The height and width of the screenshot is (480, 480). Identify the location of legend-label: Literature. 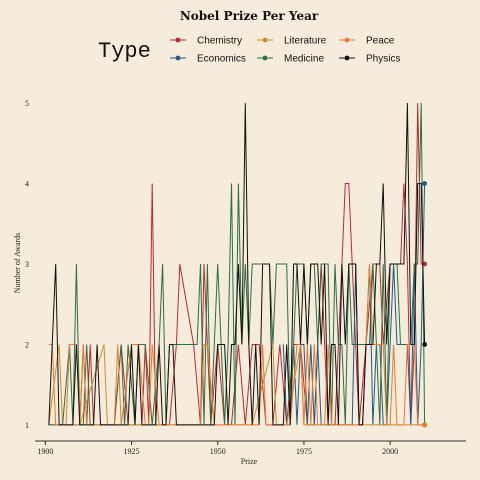
(305, 41).